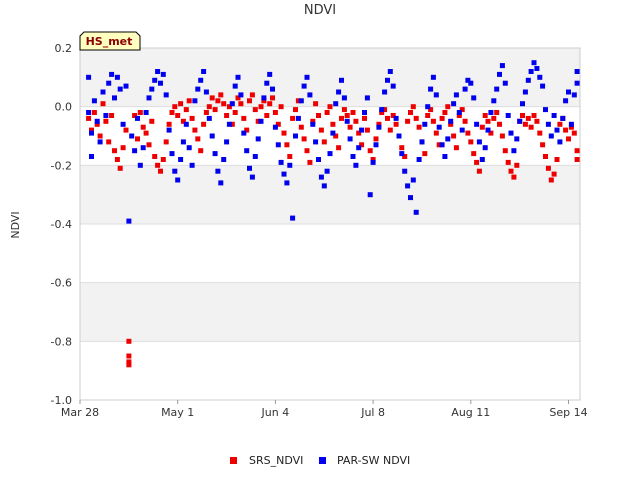  Describe the element at coordinates (330, 312) in the screenshot. I see `plot-band` at that location.